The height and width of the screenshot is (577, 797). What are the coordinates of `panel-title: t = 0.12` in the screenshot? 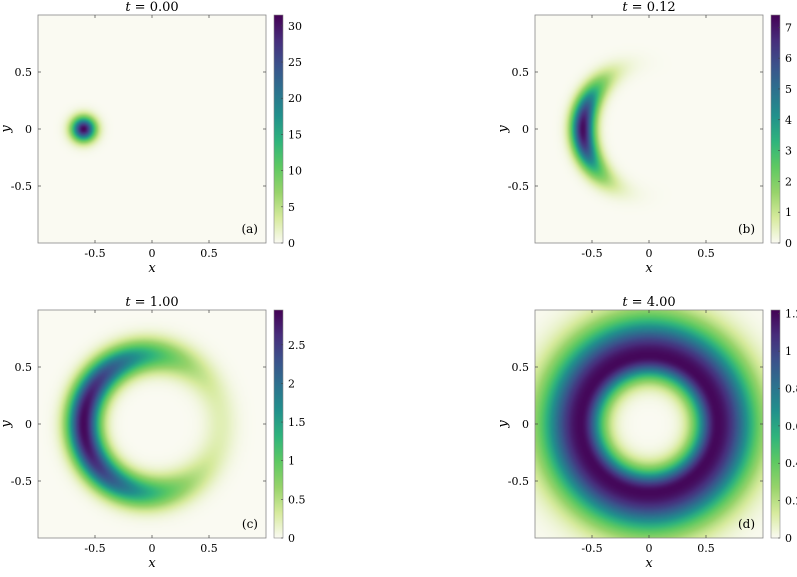 It's located at (648, 7).